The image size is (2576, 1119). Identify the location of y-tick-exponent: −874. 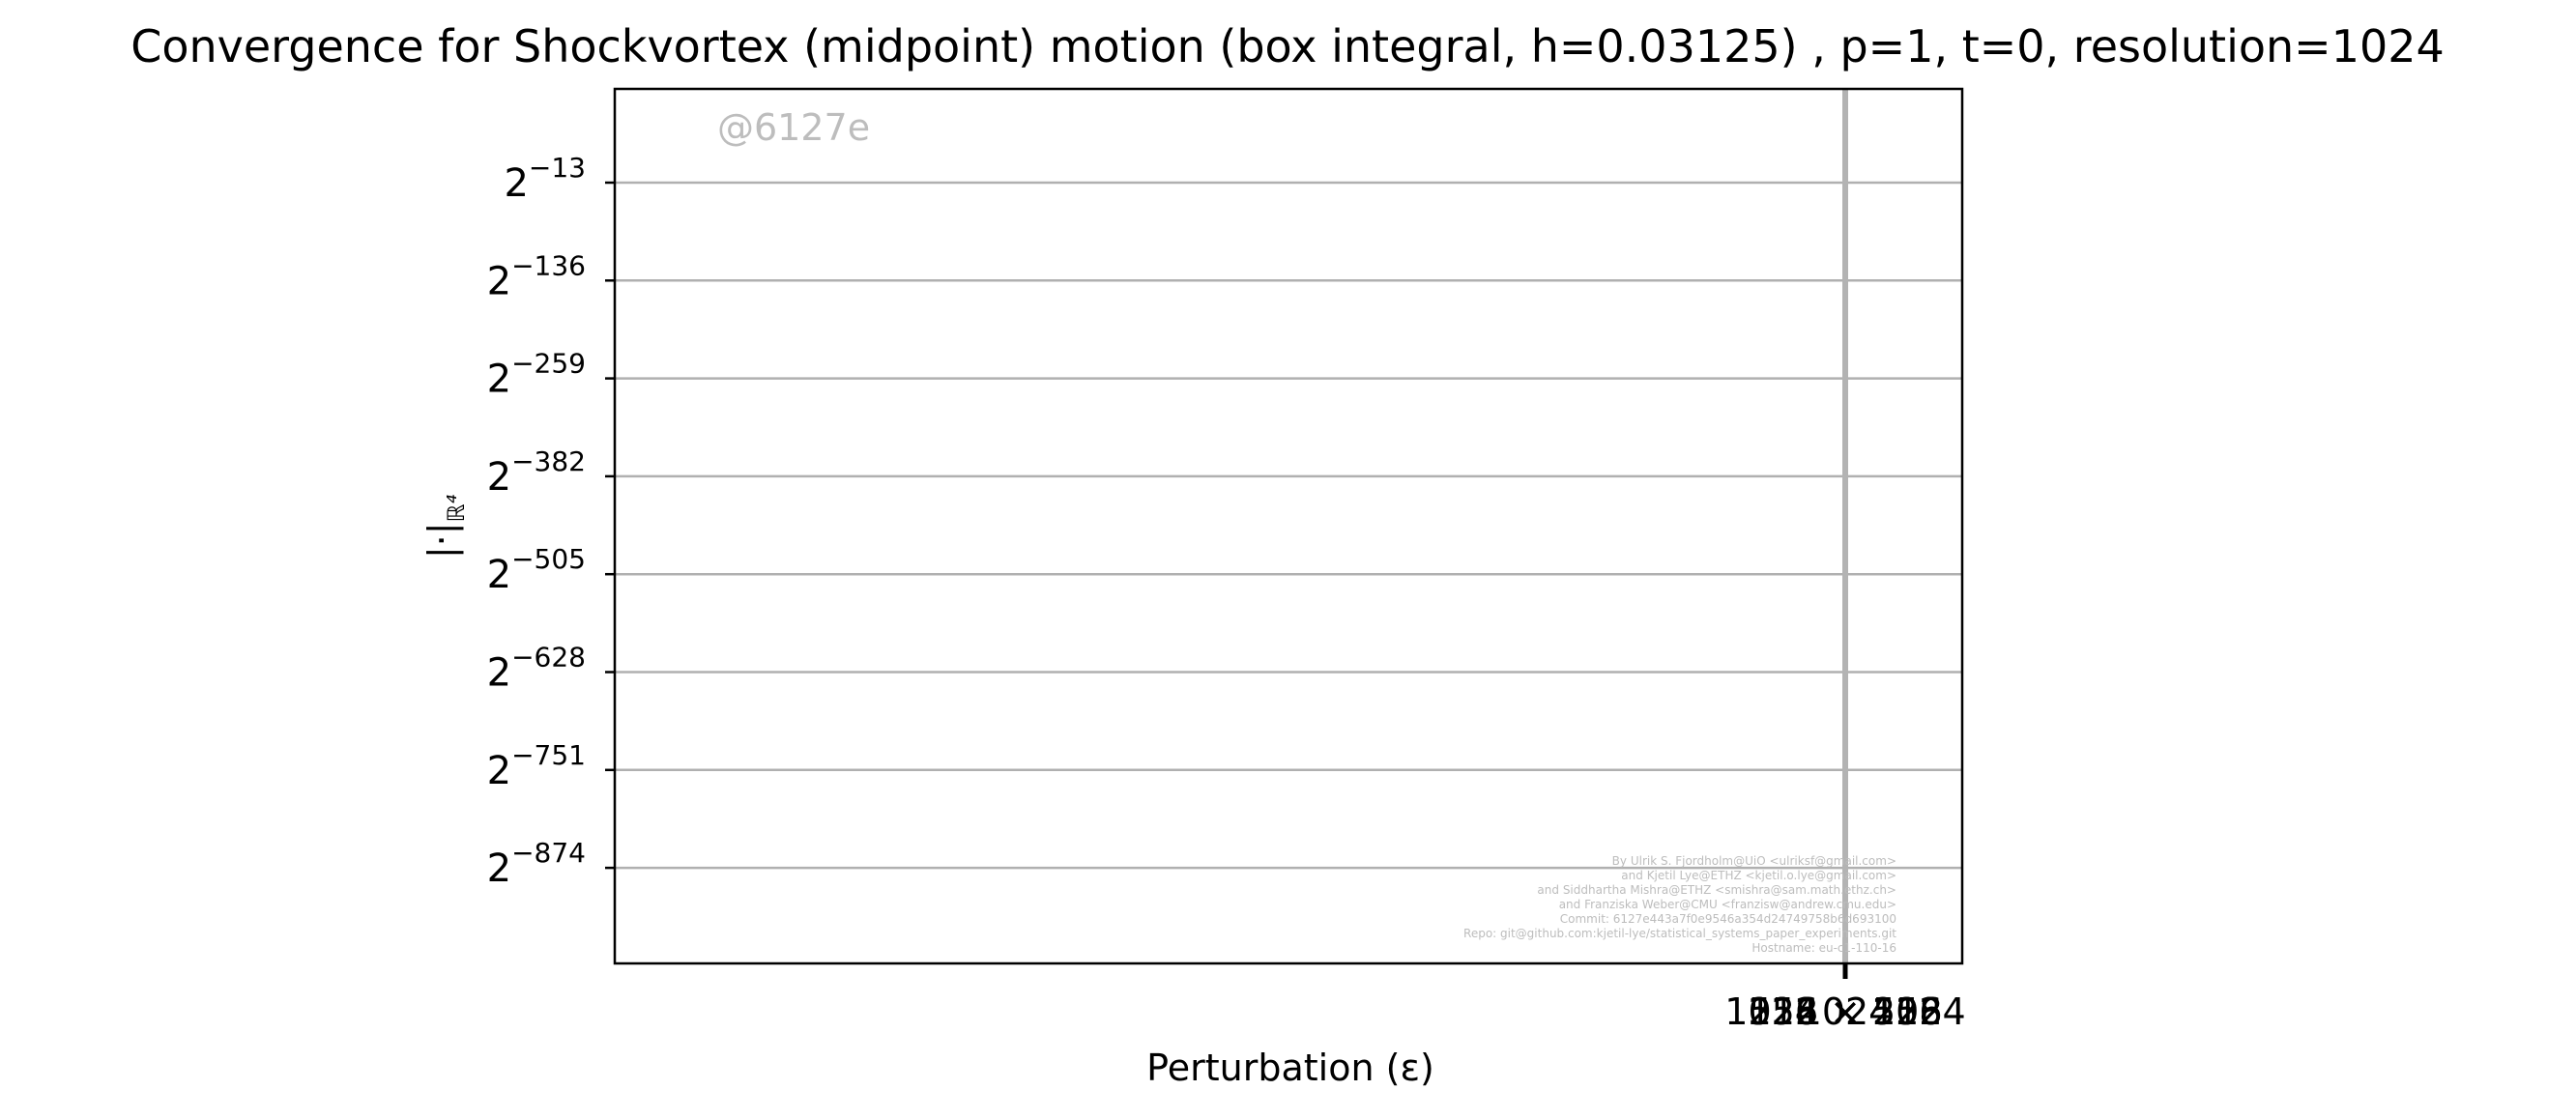
(548, 853).